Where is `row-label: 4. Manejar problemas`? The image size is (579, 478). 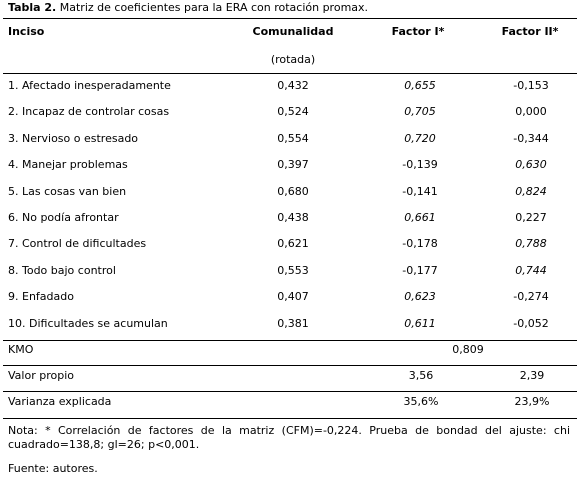 row-label: 4. Manejar problemas is located at coordinates (68, 165).